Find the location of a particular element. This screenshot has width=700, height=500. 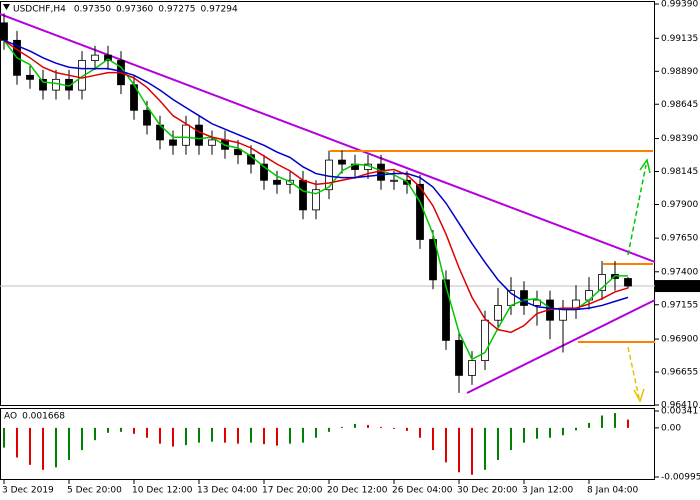

ohlc-label: 0.97350 is located at coordinates (92, 10).